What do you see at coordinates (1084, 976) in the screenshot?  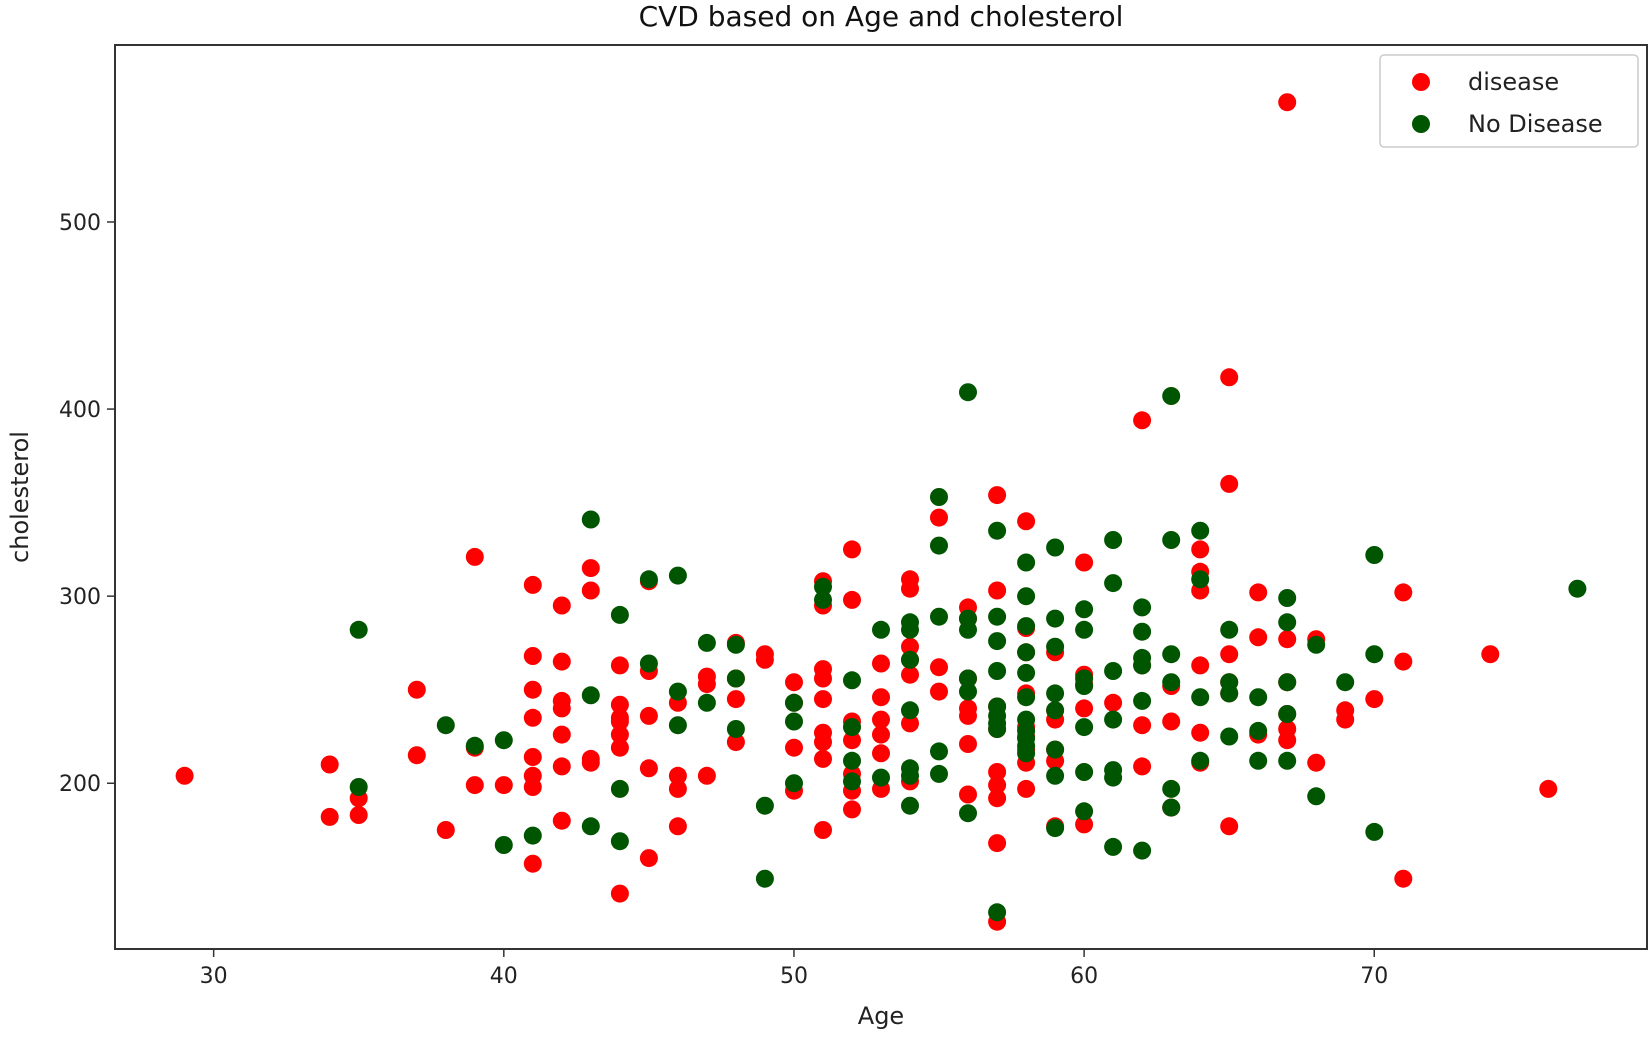 I see `x-tick-label: 60` at bounding box center [1084, 976].